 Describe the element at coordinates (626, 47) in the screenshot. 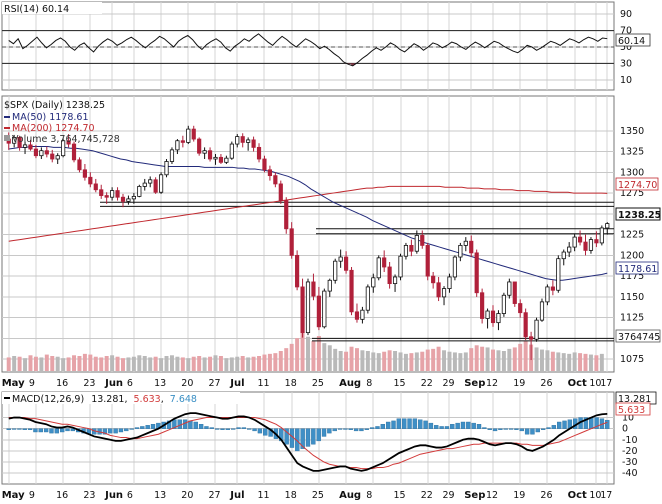

I see `rsi-tick-label: 50` at that location.